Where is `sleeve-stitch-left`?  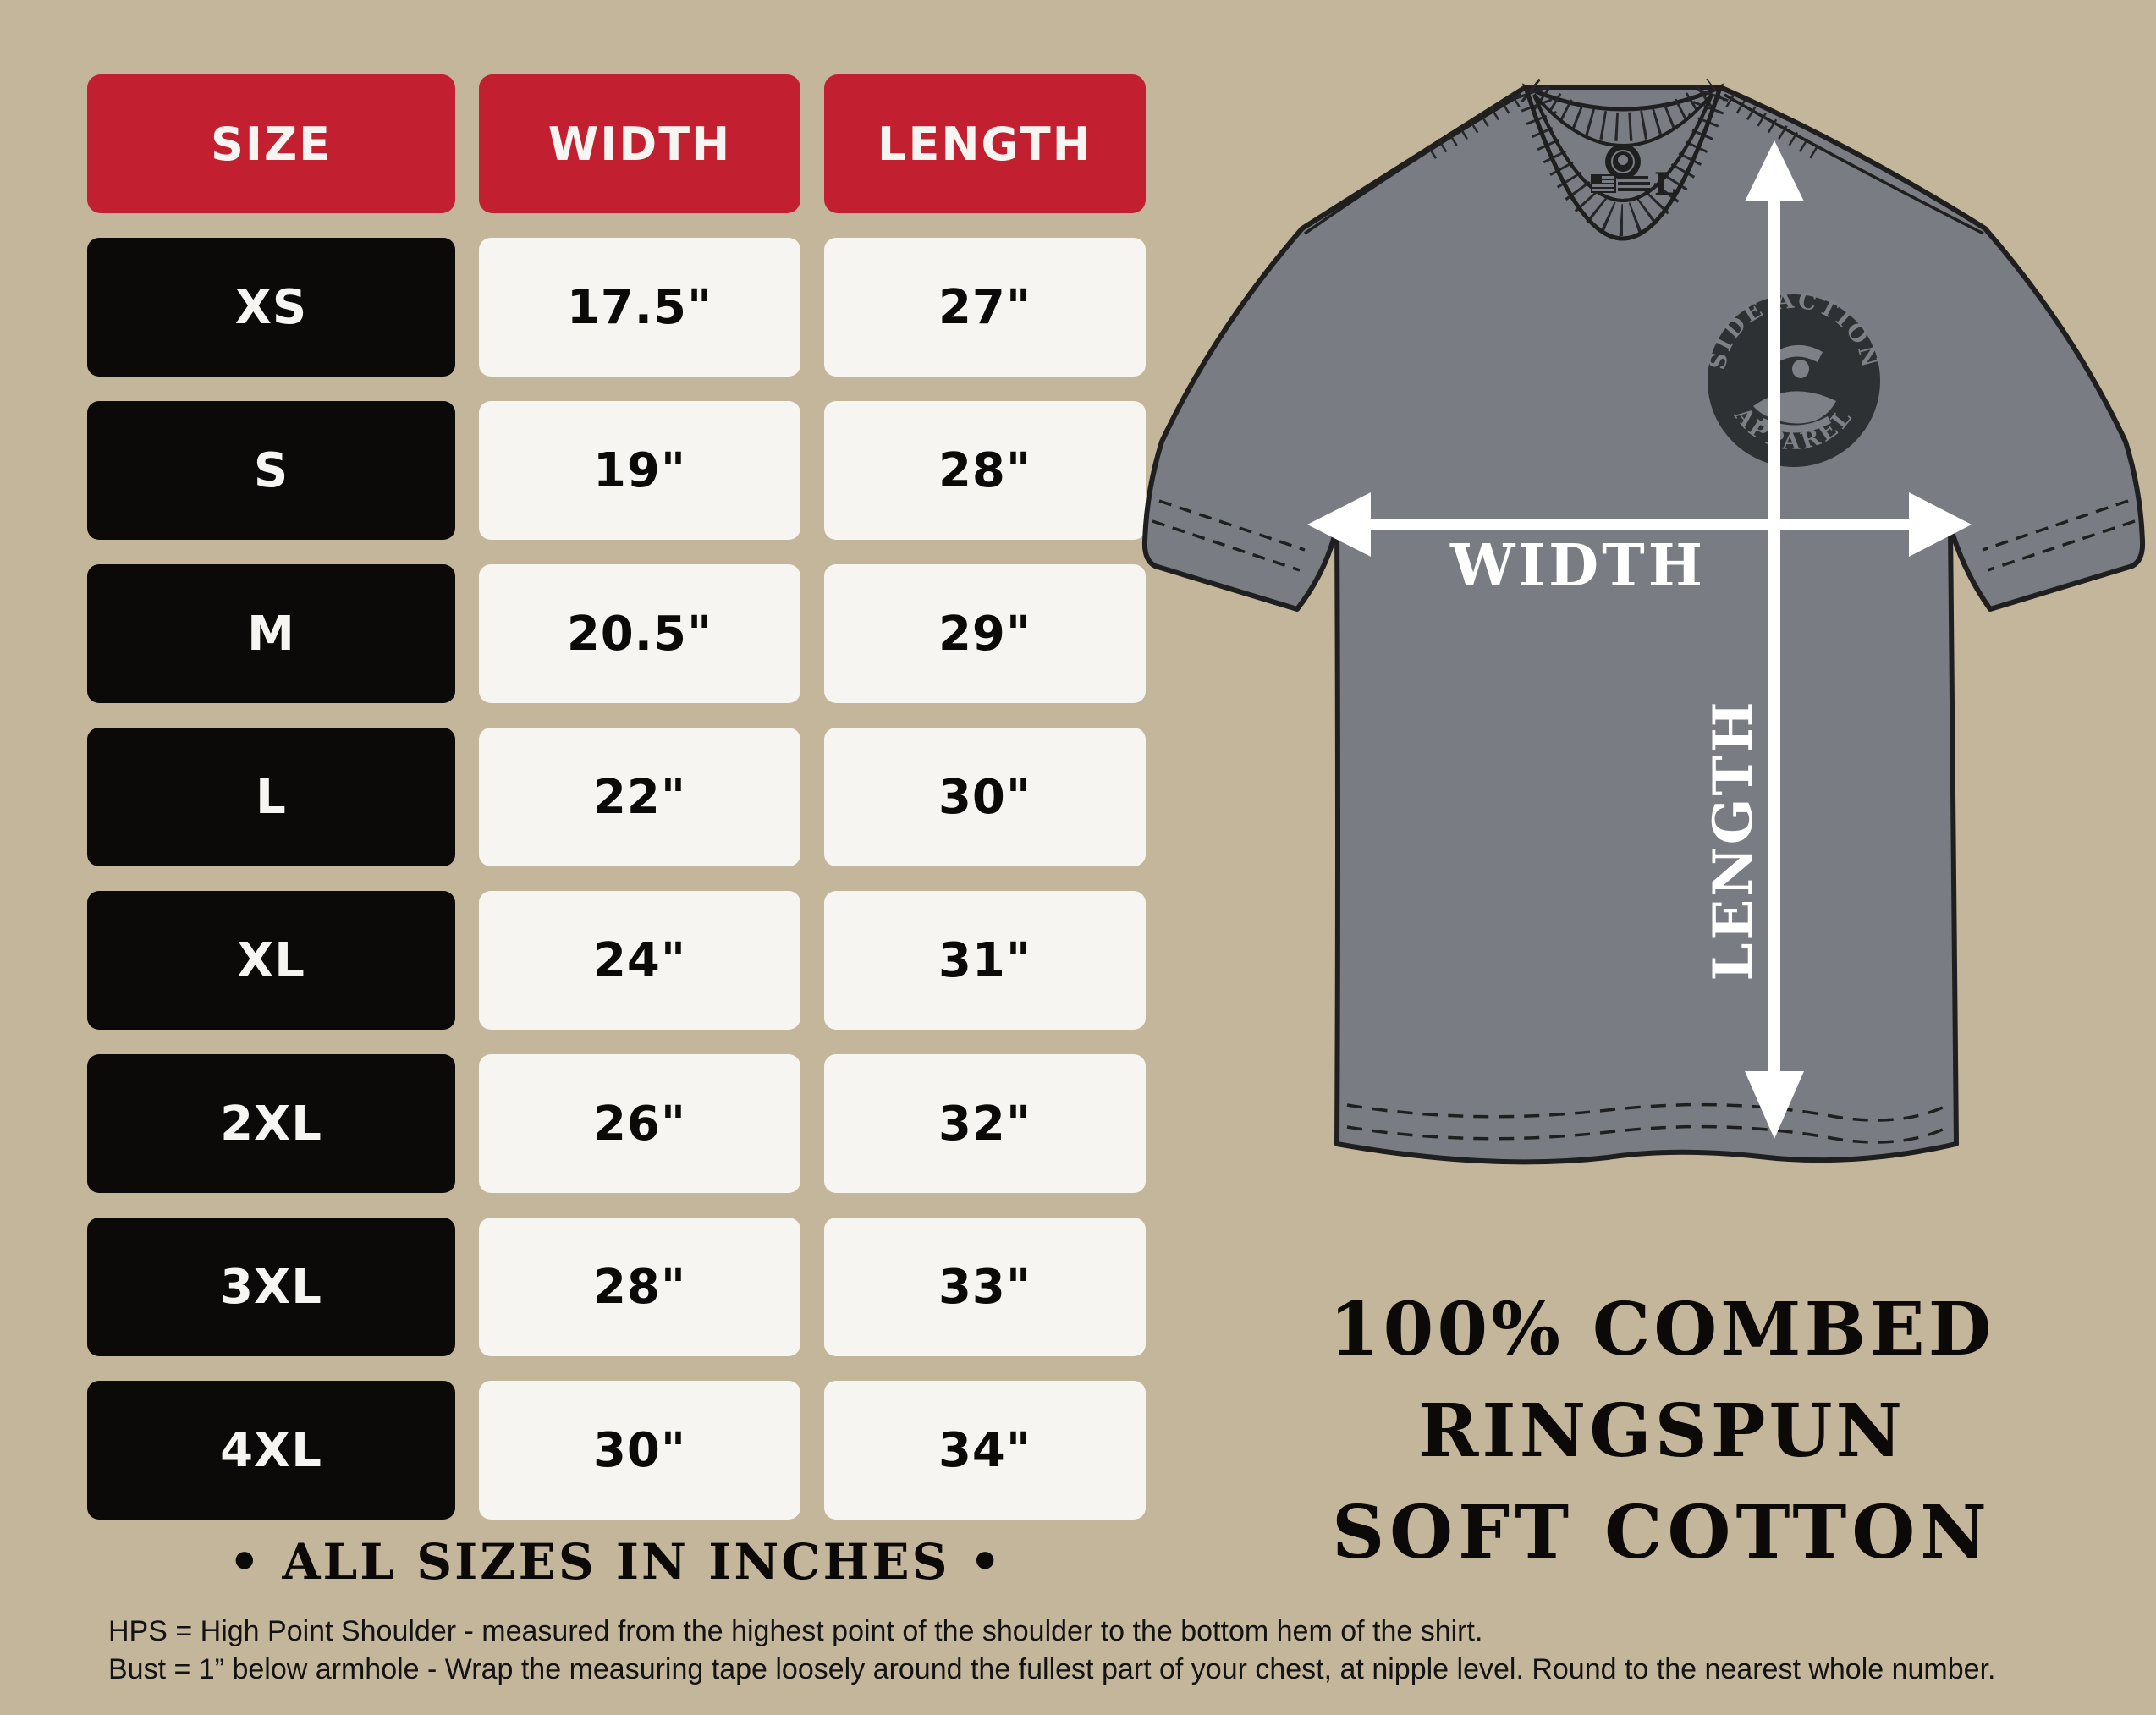 sleeve-stitch-left is located at coordinates (1226, 546).